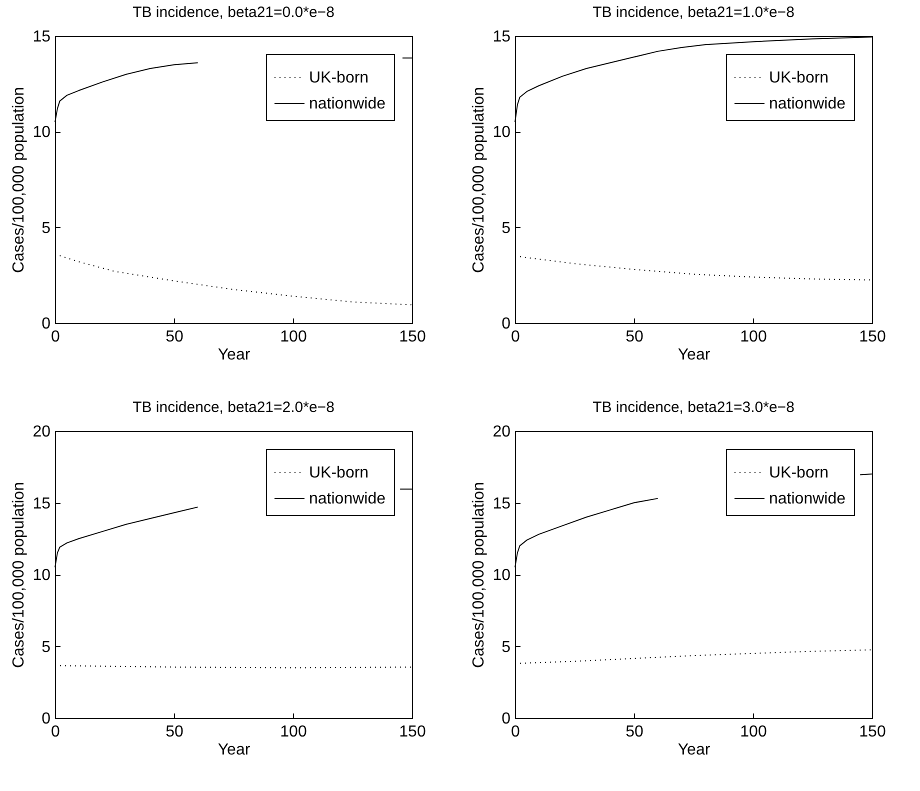 The image size is (920, 791). What do you see at coordinates (347, 499) in the screenshot?
I see `series-label: nationwide` at bounding box center [347, 499].